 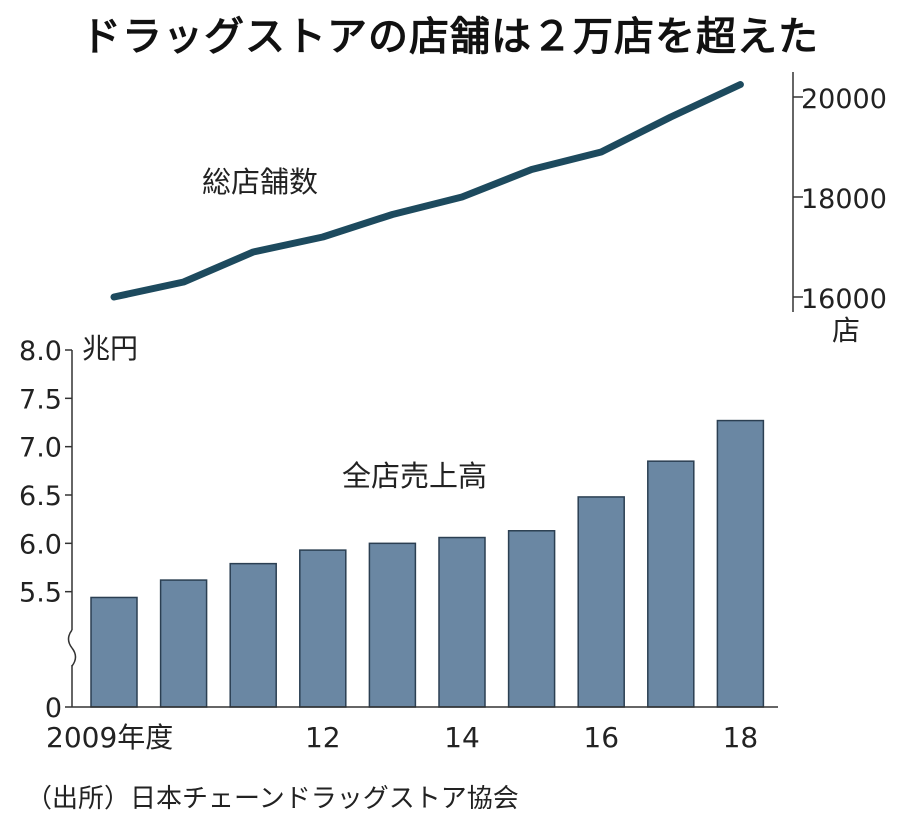 I want to click on sales-axis-unit: 兆円, so click(x=110, y=348).